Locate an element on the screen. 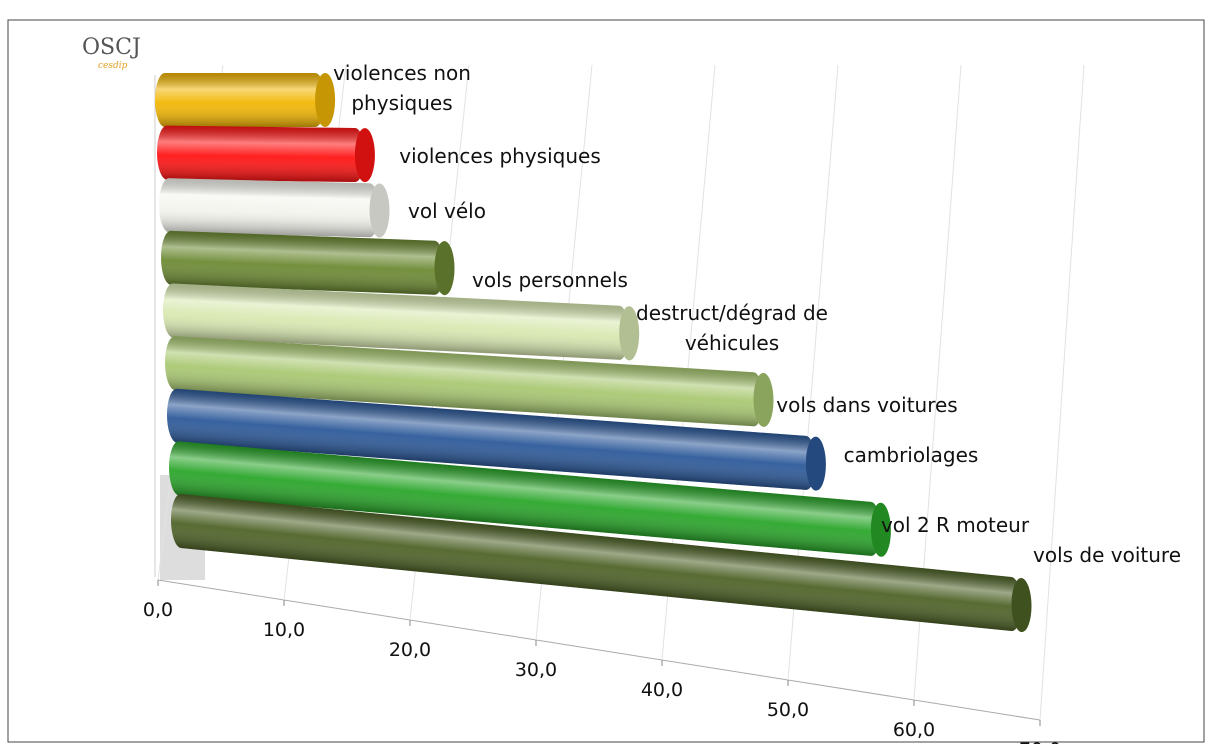 Image resolution: width=1208 pixels, height=744 pixels. category-label: vols de voiture is located at coordinates (1107, 555).